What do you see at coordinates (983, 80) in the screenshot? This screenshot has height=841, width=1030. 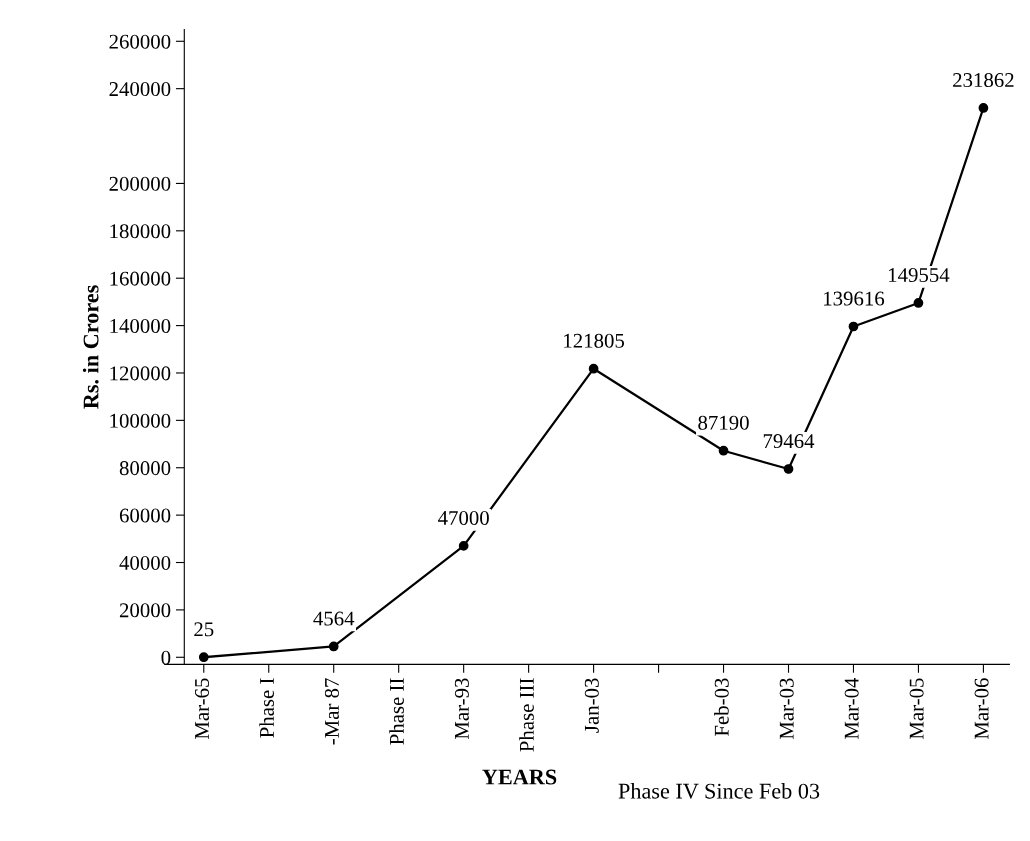 I see `data-label: 231862` at bounding box center [983, 80].